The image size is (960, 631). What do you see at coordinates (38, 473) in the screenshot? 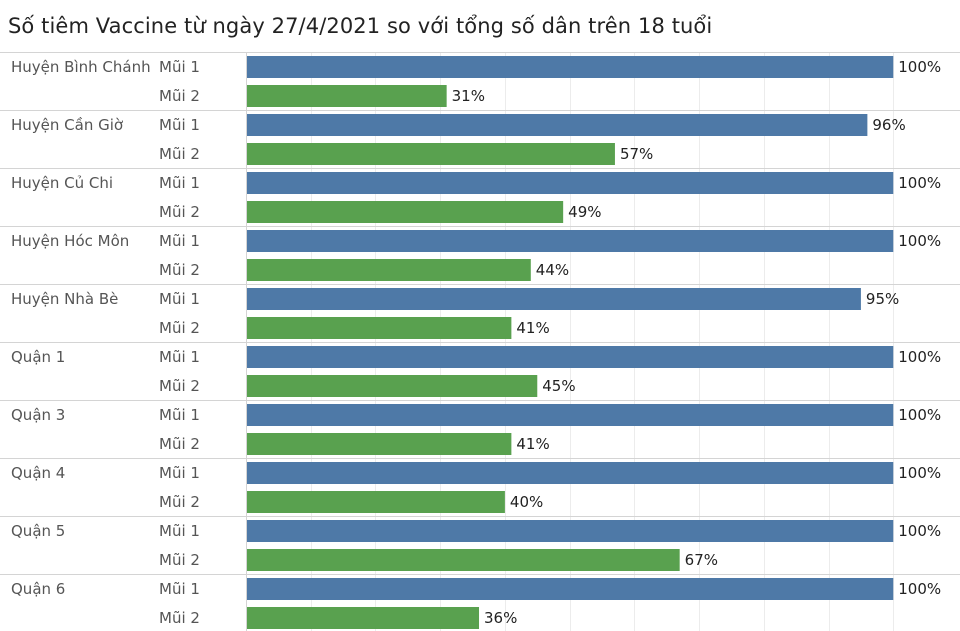
I see `district-label: Quận 4` at bounding box center [38, 473].